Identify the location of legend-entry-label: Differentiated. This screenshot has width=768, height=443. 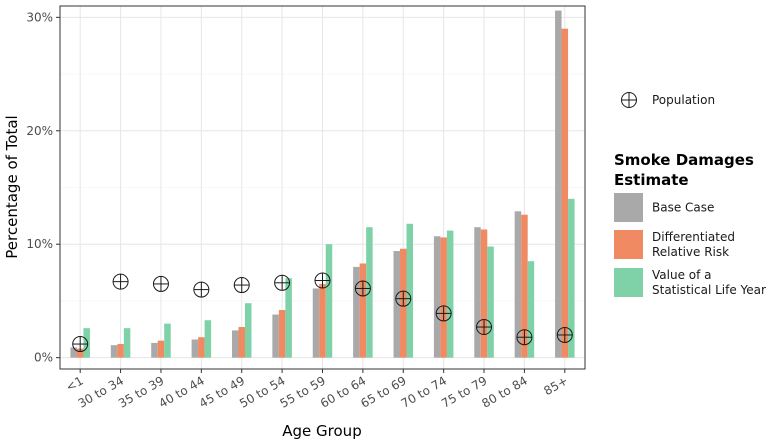
(693, 237).